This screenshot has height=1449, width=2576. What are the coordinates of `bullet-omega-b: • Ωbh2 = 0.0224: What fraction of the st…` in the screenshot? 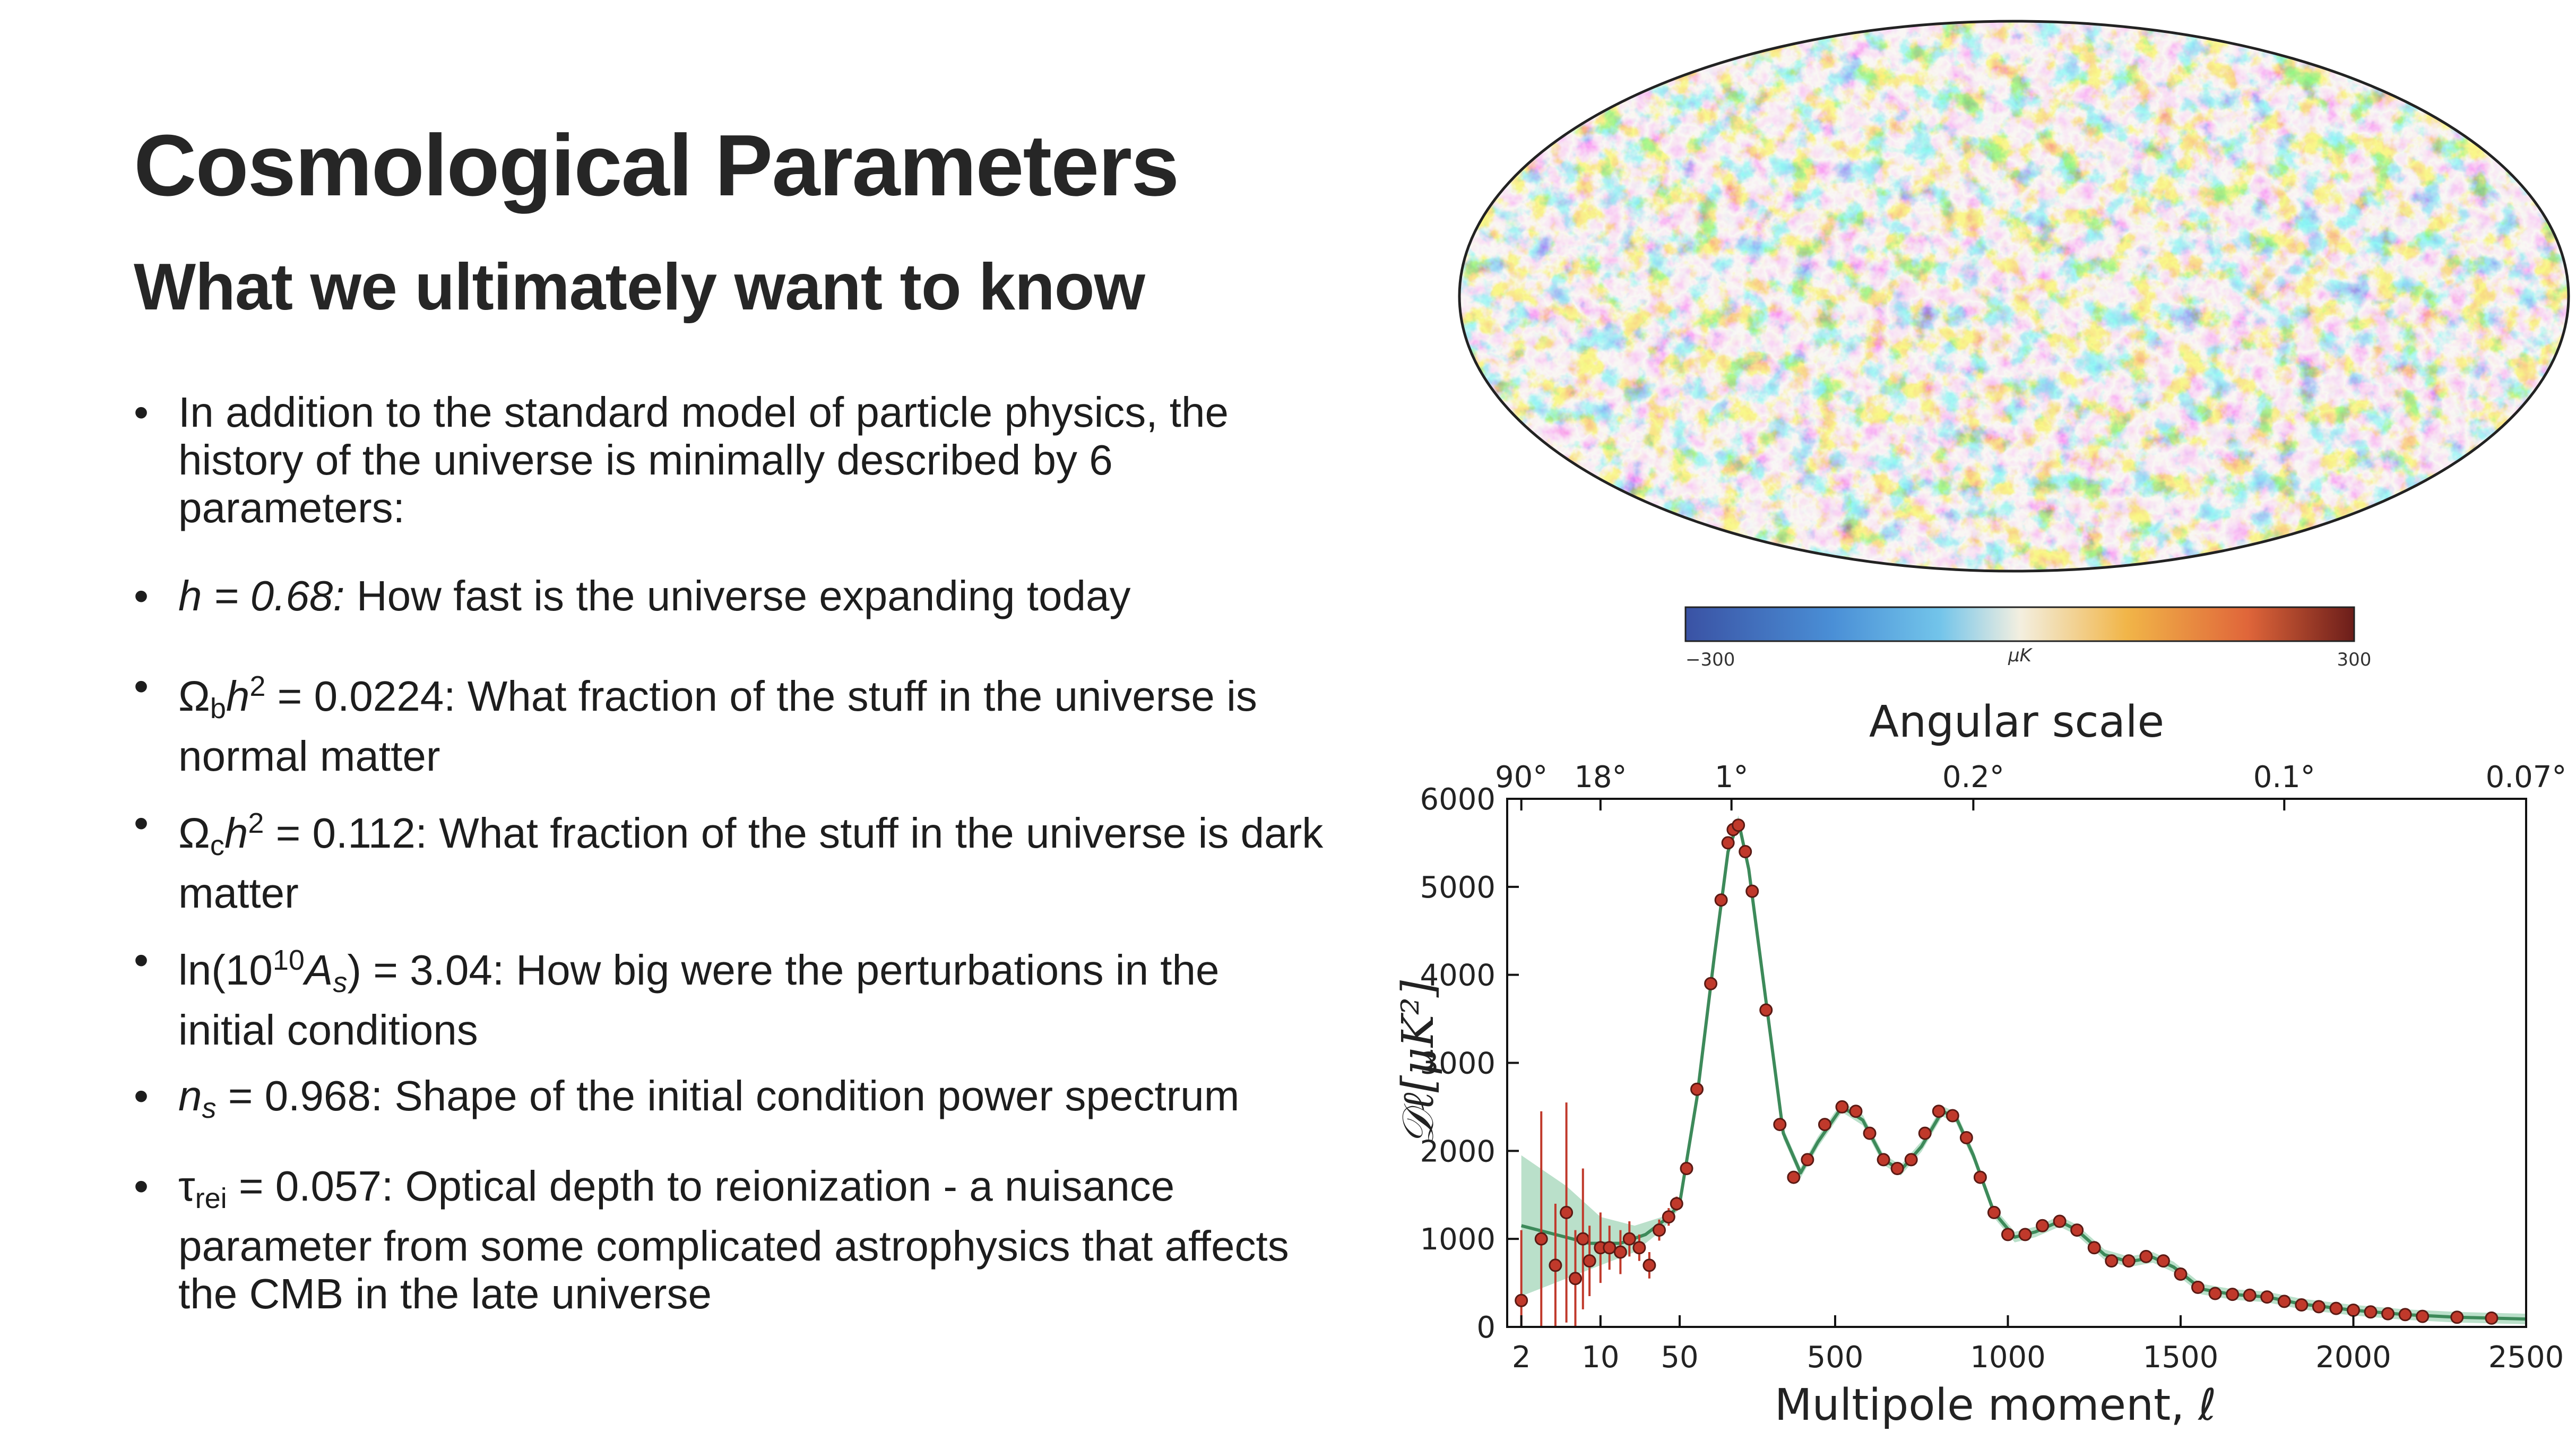 It's located at (731, 721).